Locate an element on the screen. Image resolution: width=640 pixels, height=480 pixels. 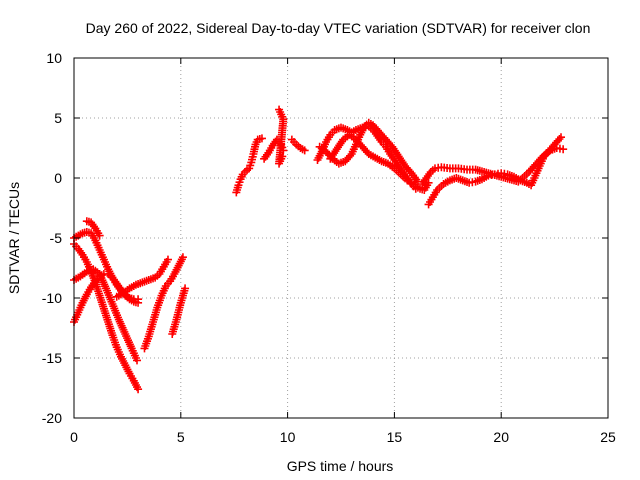
y-tick-label: -20 is located at coordinates (52, 418).